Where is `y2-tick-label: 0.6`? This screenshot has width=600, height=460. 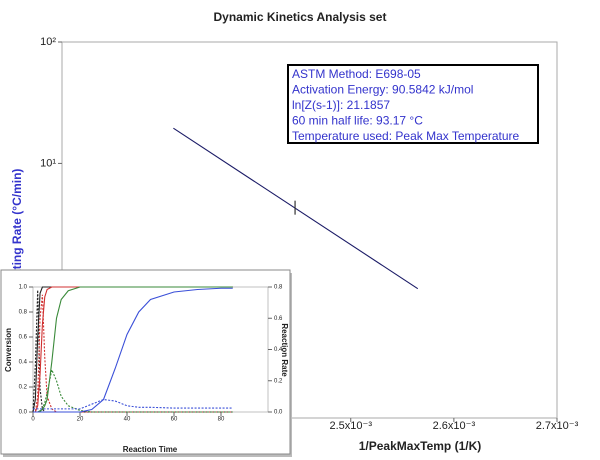 y2-tick-label: 0.6 is located at coordinates (278, 319).